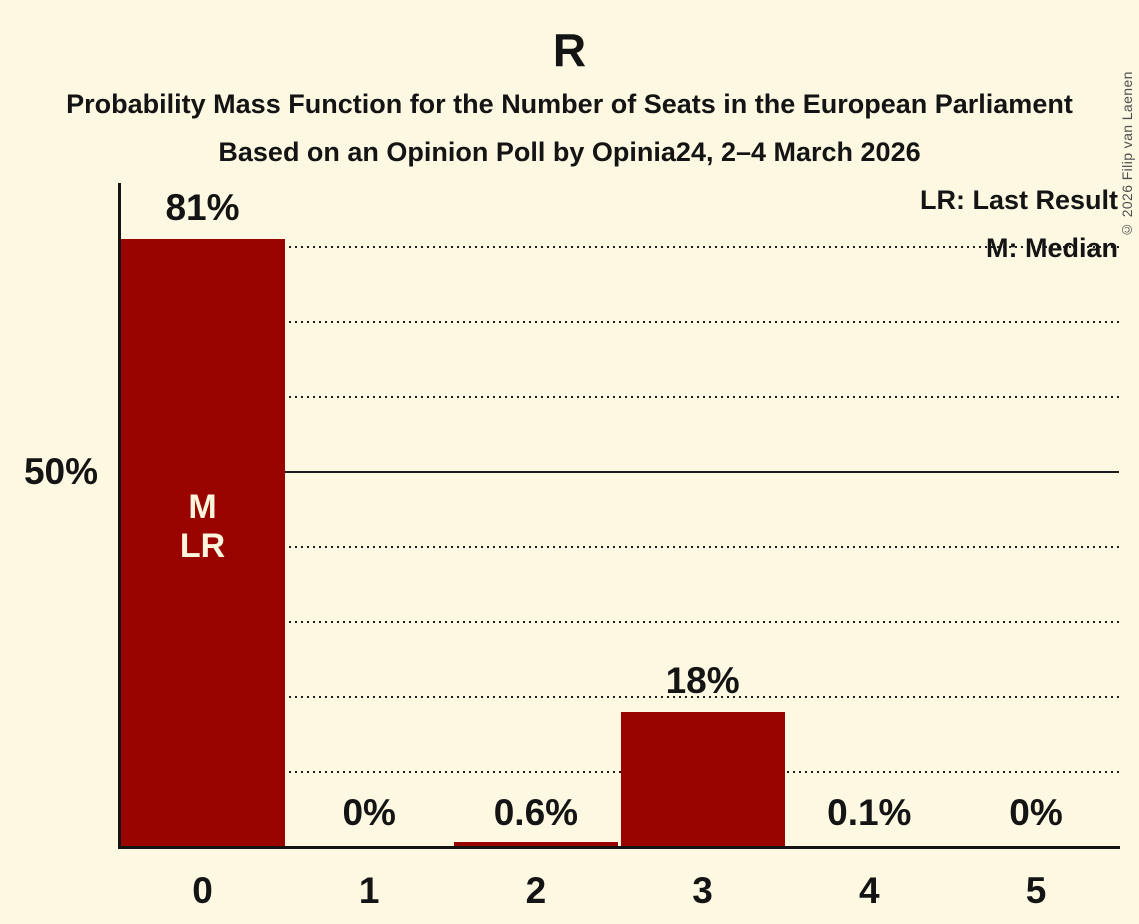 The height and width of the screenshot is (924, 1139). I want to click on bar-annotation-median-lastresult: M LR, so click(203, 527).